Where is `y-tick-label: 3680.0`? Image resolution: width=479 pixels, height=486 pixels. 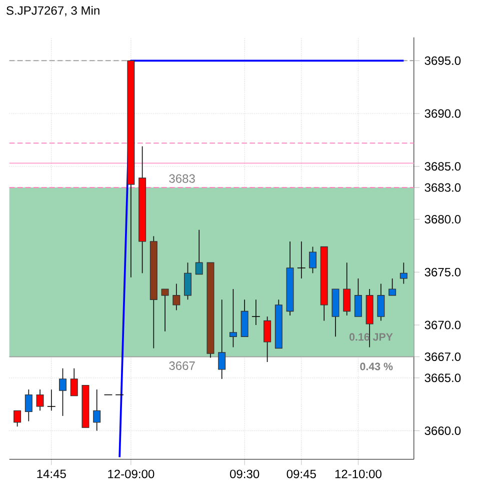 y-tick-label: 3680.0 is located at coordinates (442, 219).